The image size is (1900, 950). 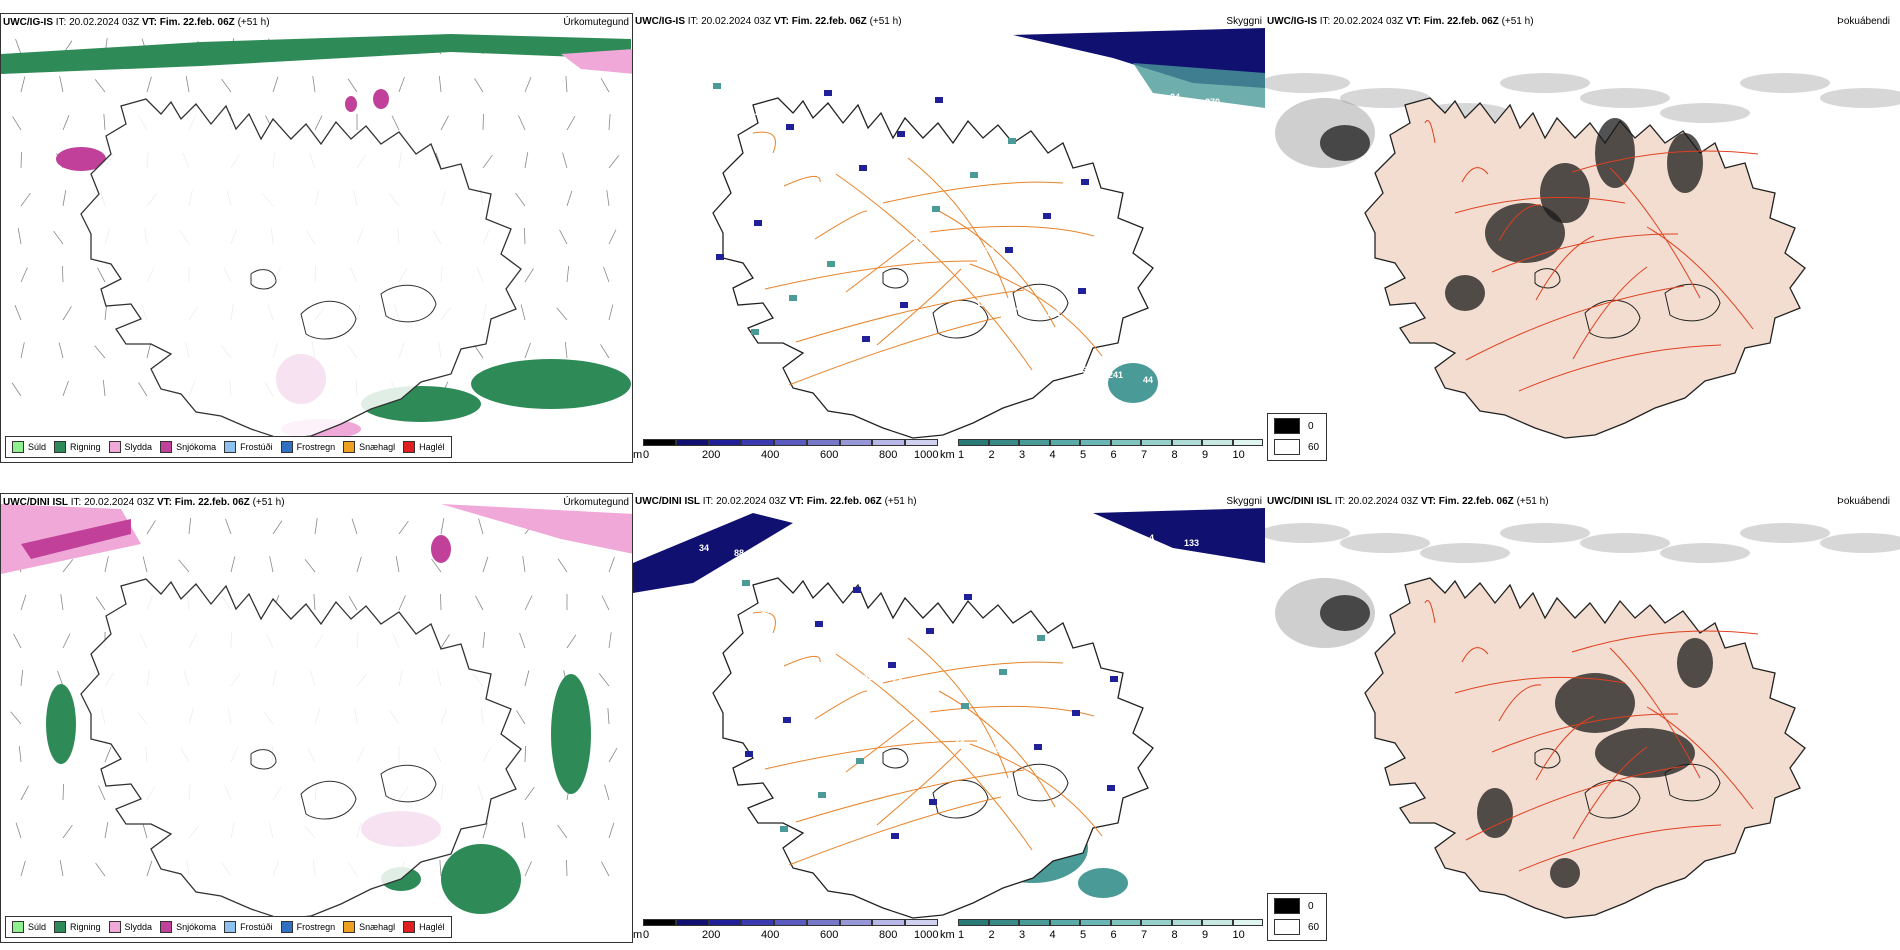 I want to click on legend-item: Haglél, so click(x=424, y=447).